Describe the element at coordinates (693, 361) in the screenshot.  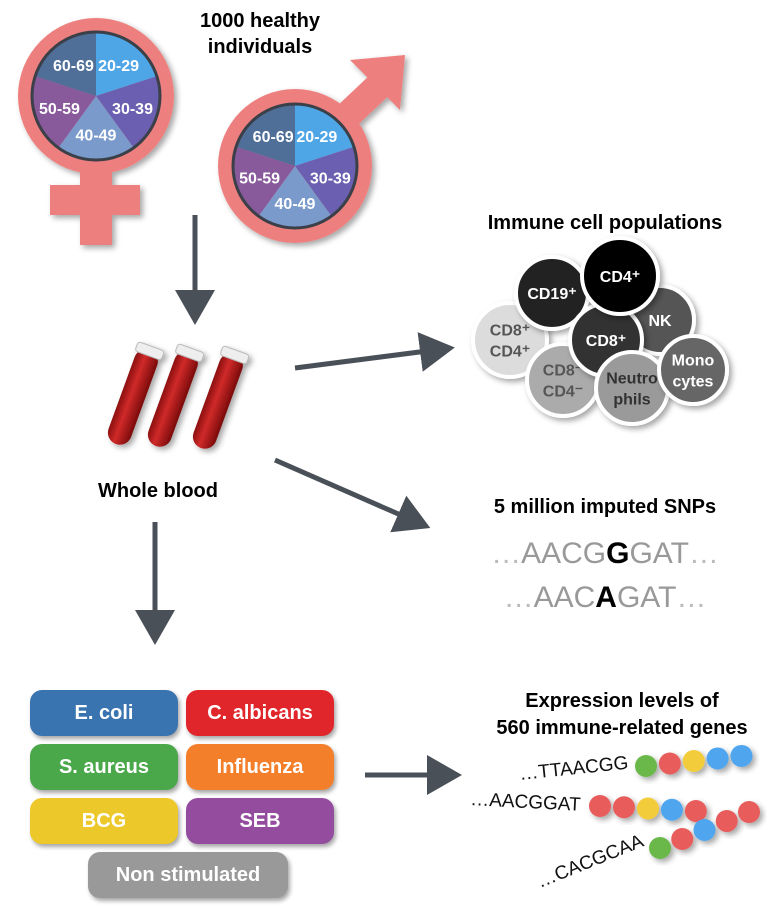
I see `immune-cell-label: Mono` at that location.